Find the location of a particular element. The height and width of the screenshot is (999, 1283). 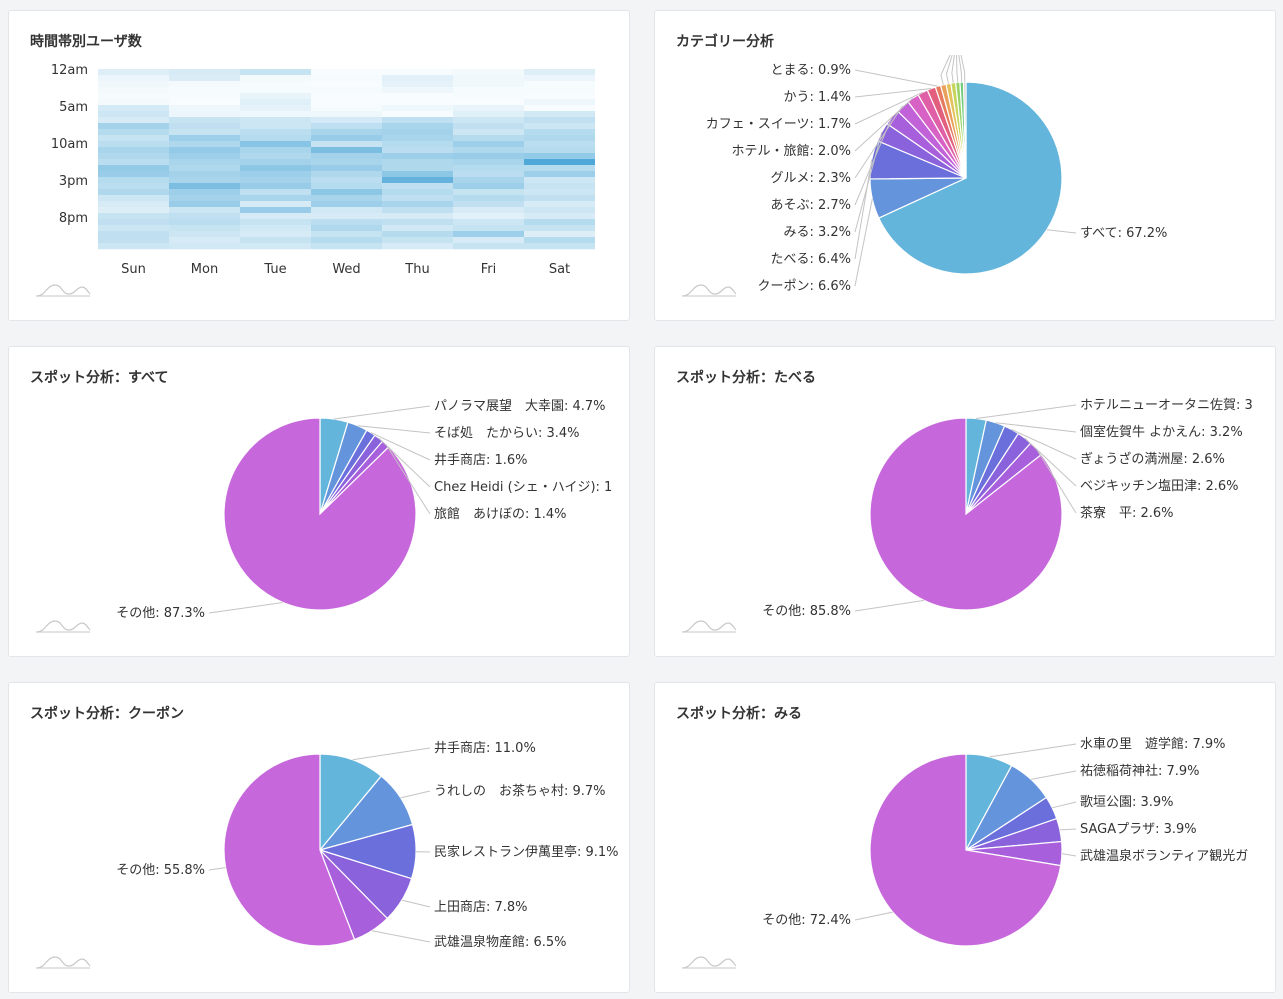

pie-slice-label: Chez Heidi (シェ・ハイジ): 1 is located at coordinates (523, 487).